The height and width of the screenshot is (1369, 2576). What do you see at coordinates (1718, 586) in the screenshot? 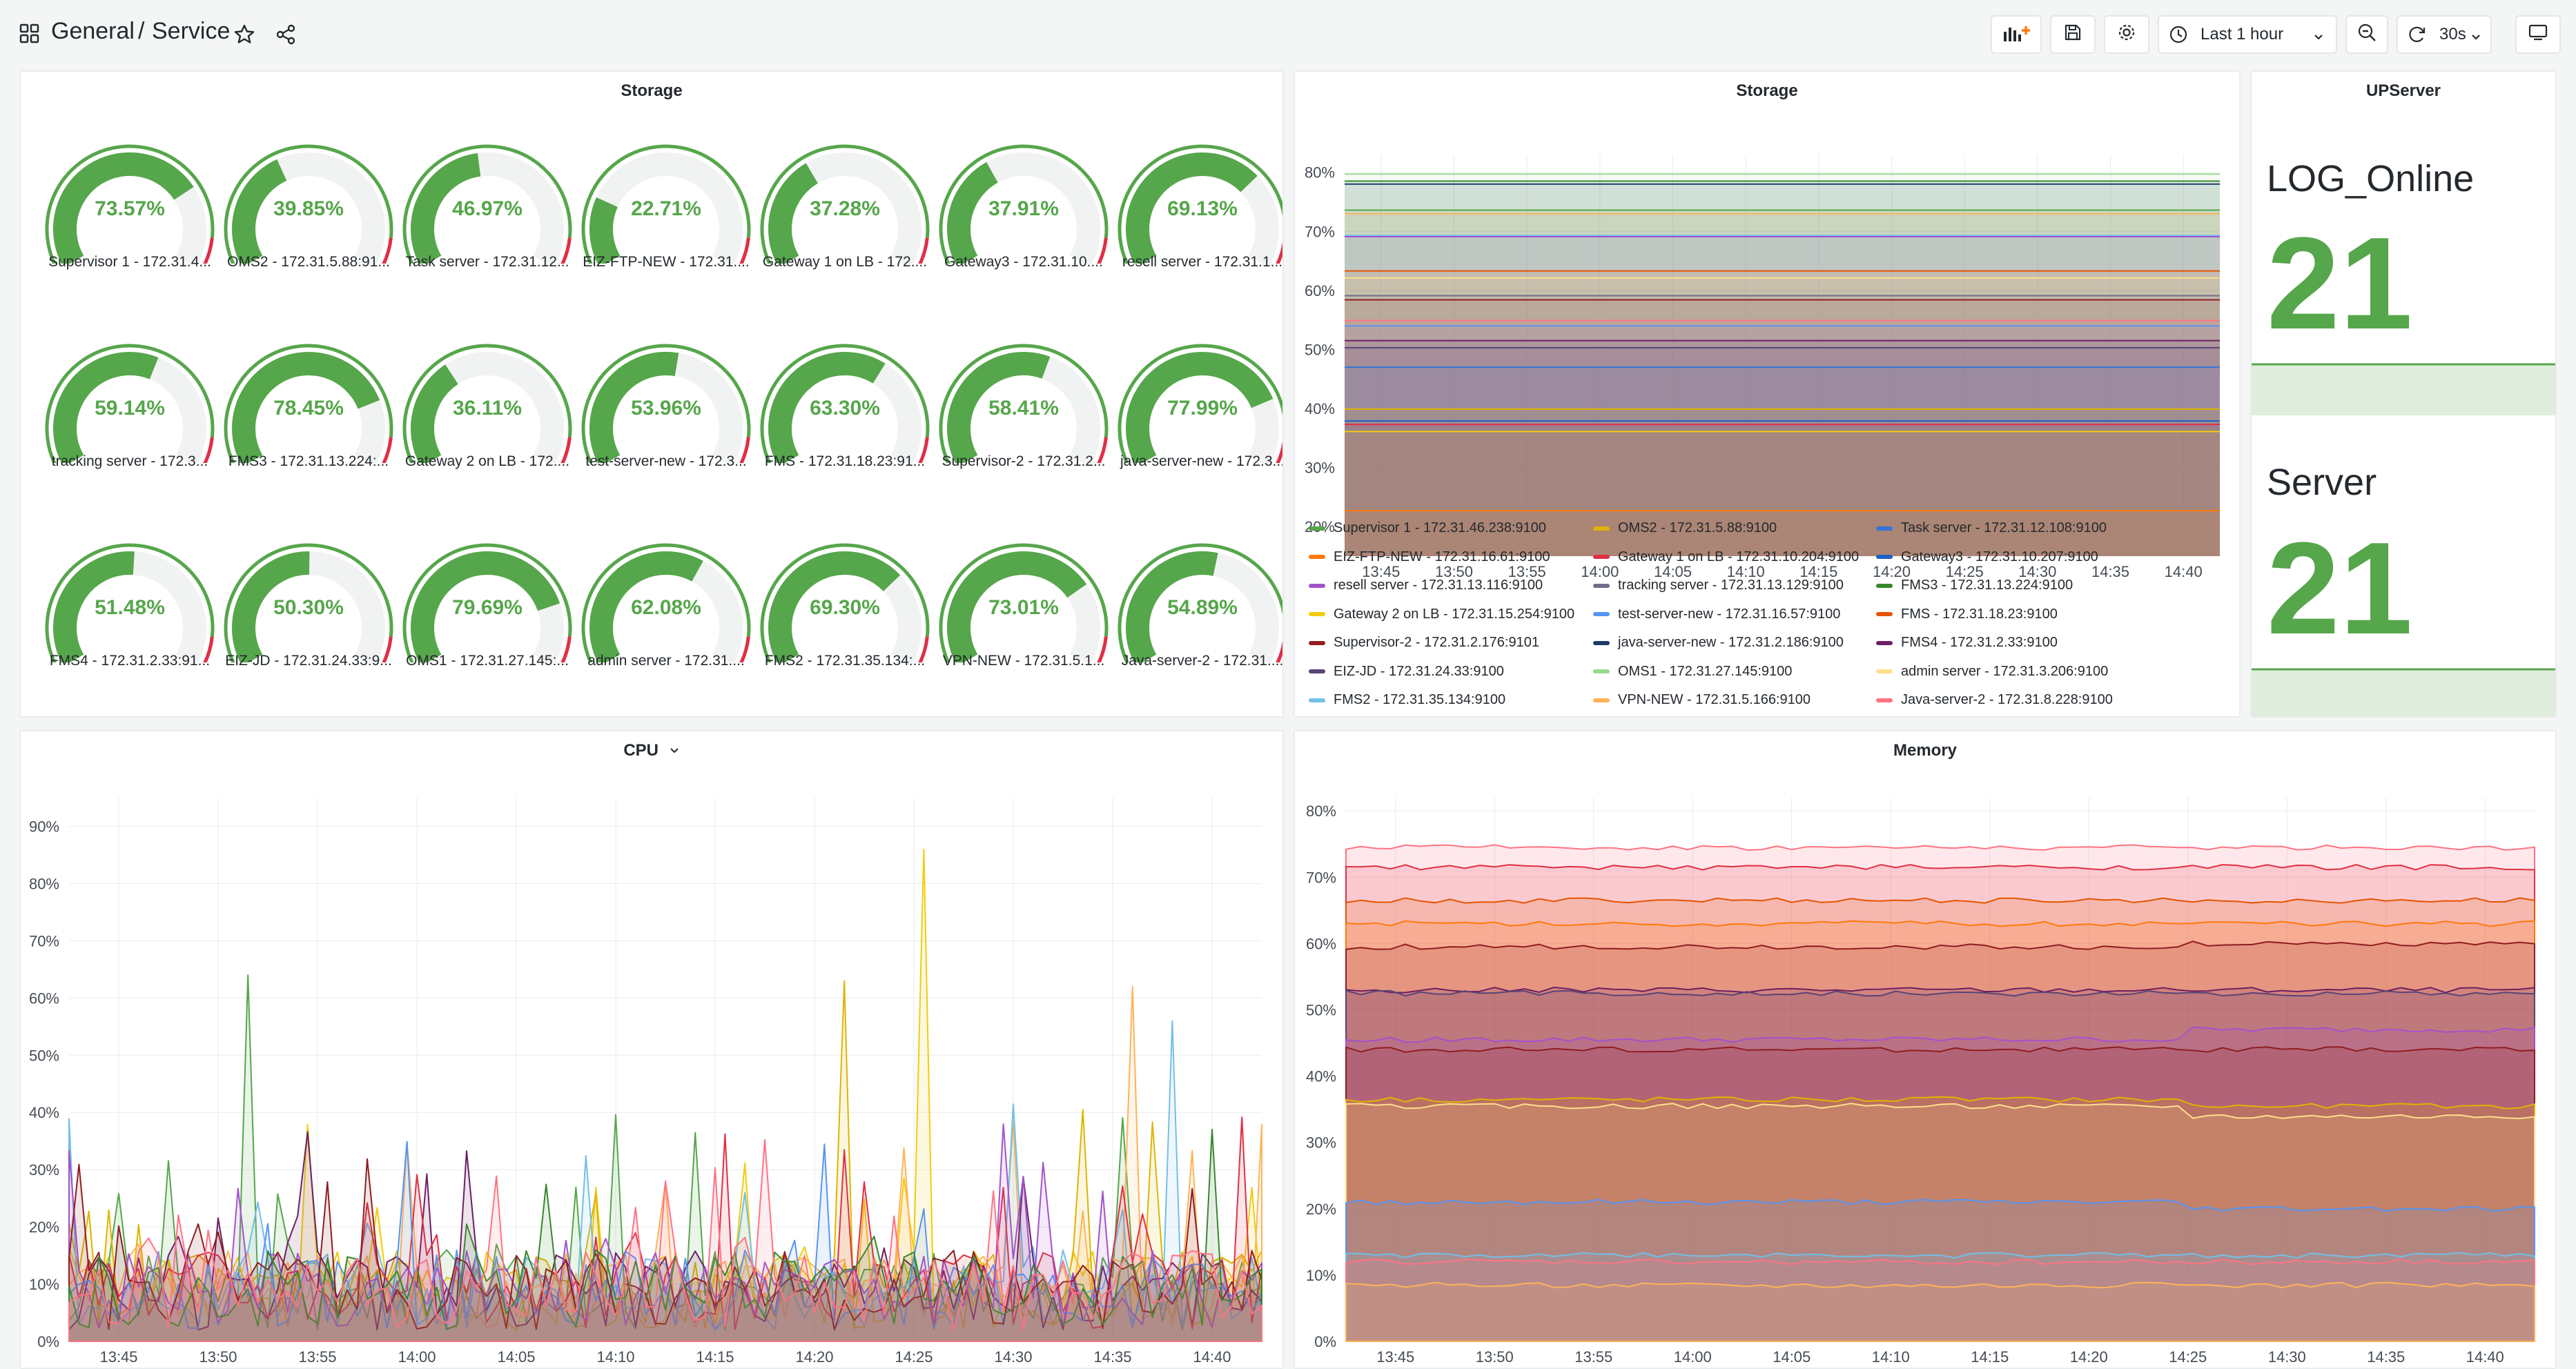
I see `legend-item: tracking server - 172.31.13.129:9100` at bounding box center [1718, 586].